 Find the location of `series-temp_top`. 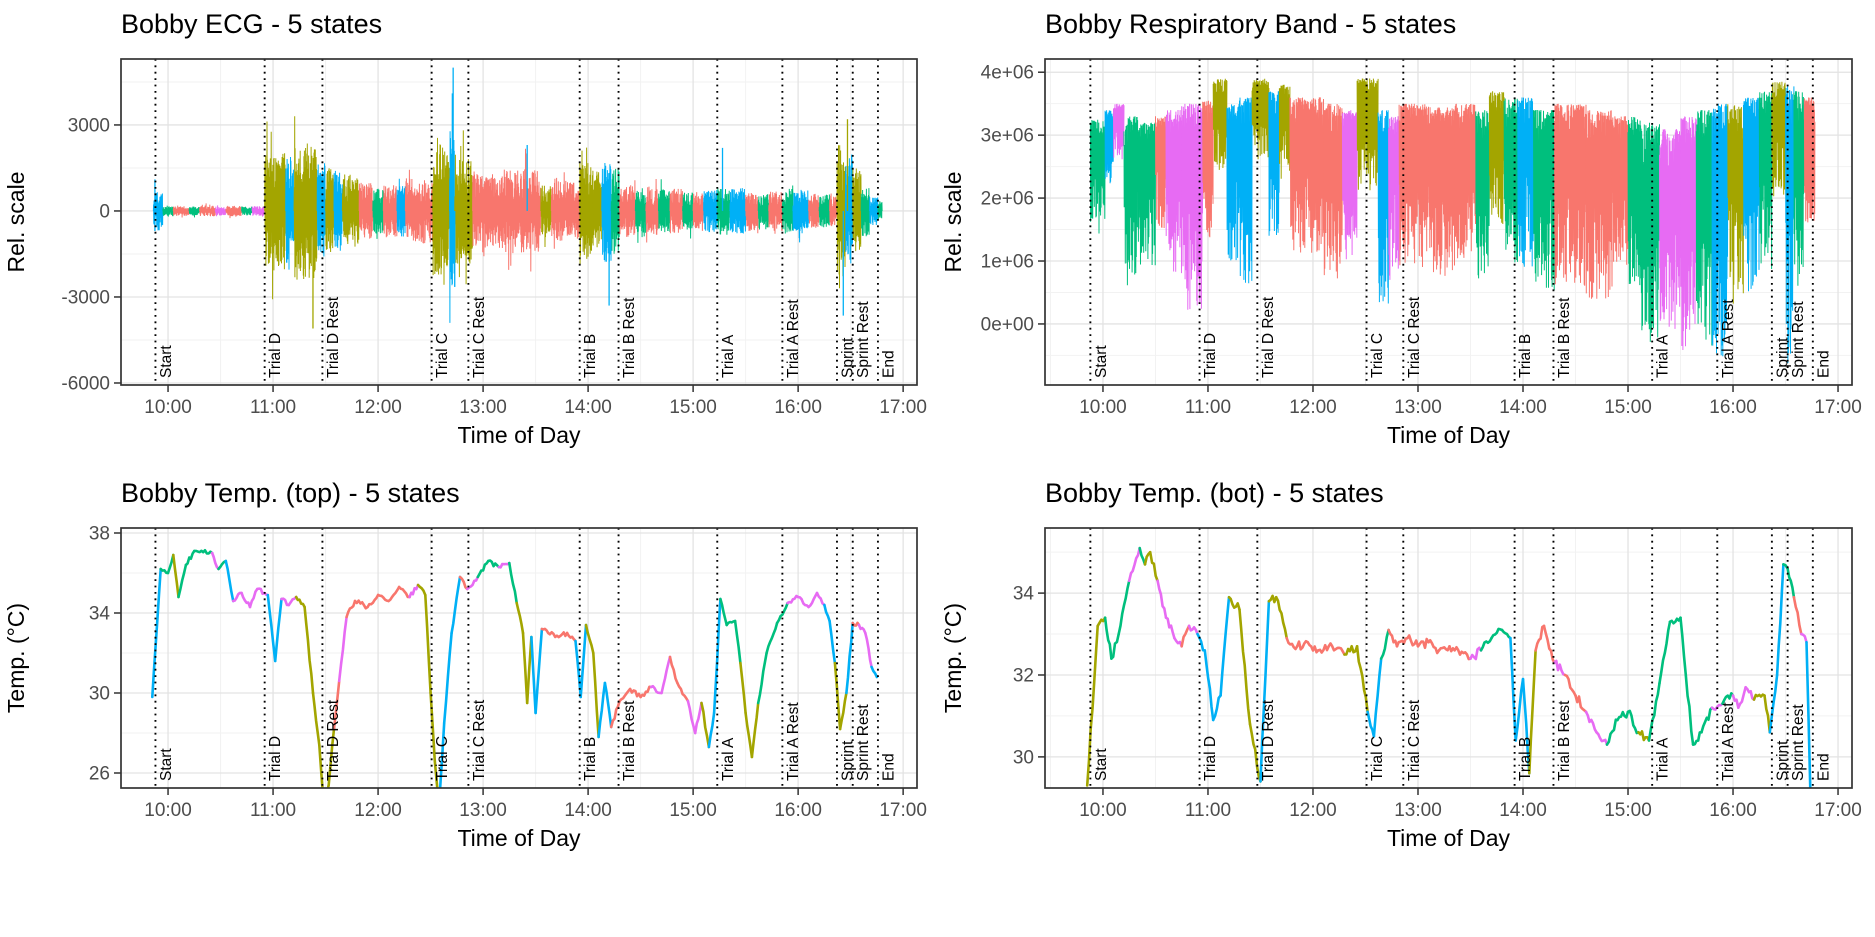

series-temp_top is located at coordinates (515, 668).